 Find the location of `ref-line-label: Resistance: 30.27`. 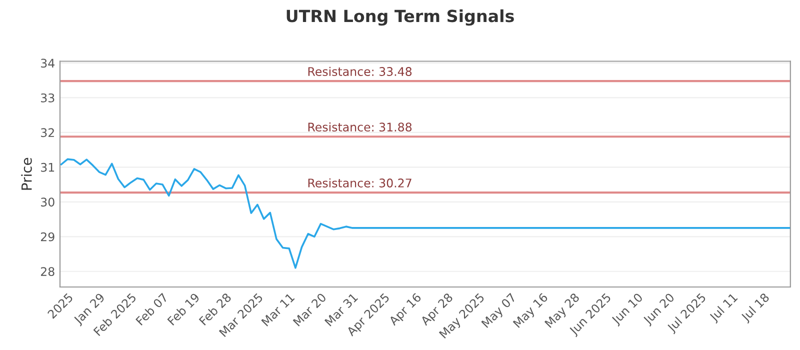

ref-line-label: Resistance: 30.27 is located at coordinates (360, 183).